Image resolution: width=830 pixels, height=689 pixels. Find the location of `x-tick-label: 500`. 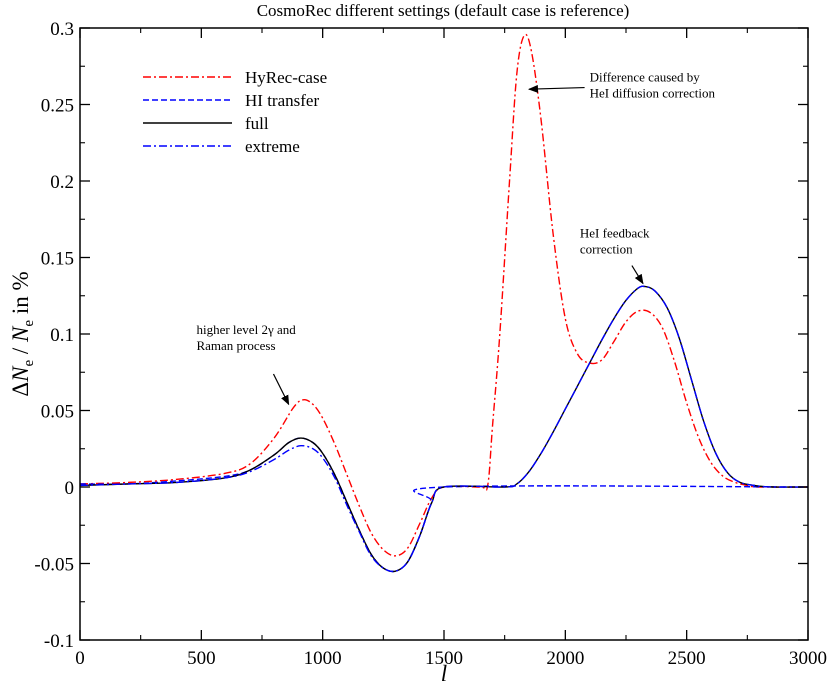

x-tick-label: 500 is located at coordinates (201, 658).